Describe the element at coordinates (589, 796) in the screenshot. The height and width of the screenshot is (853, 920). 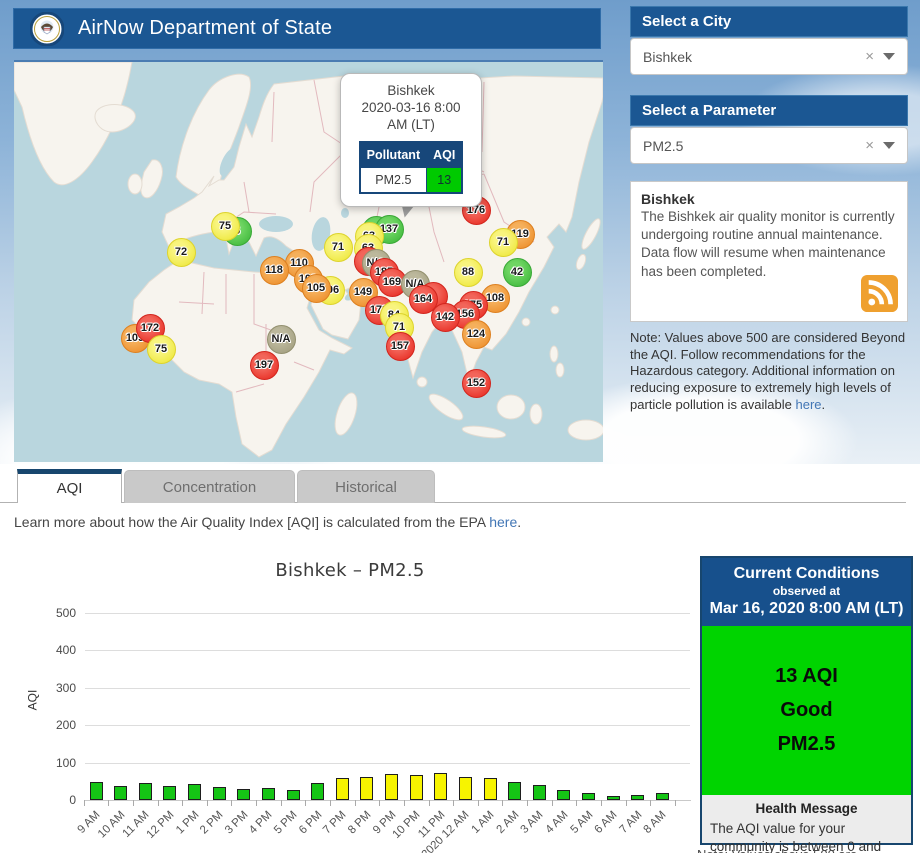
I see `bar-5-am` at that location.